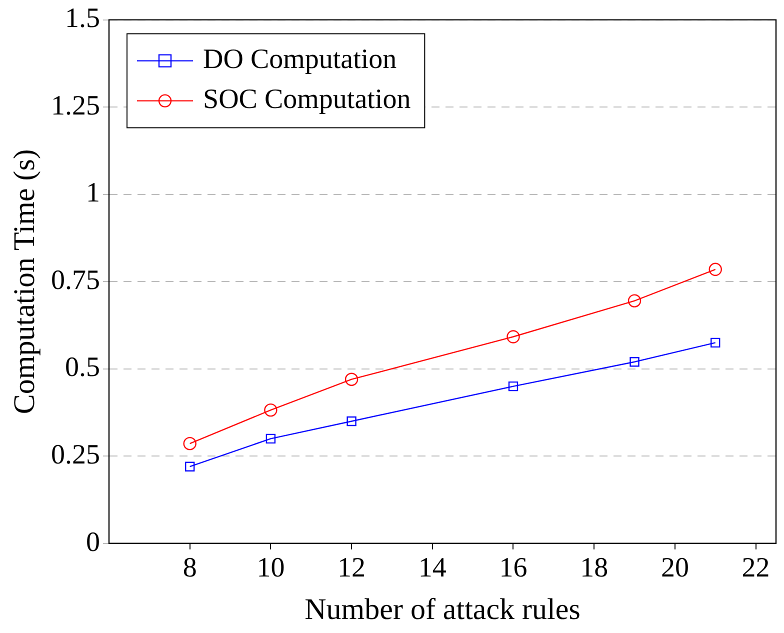 Image resolution: width=784 pixels, height=633 pixels. I want to click on x-axis-title: Number of attack rules, so click(442, 609).